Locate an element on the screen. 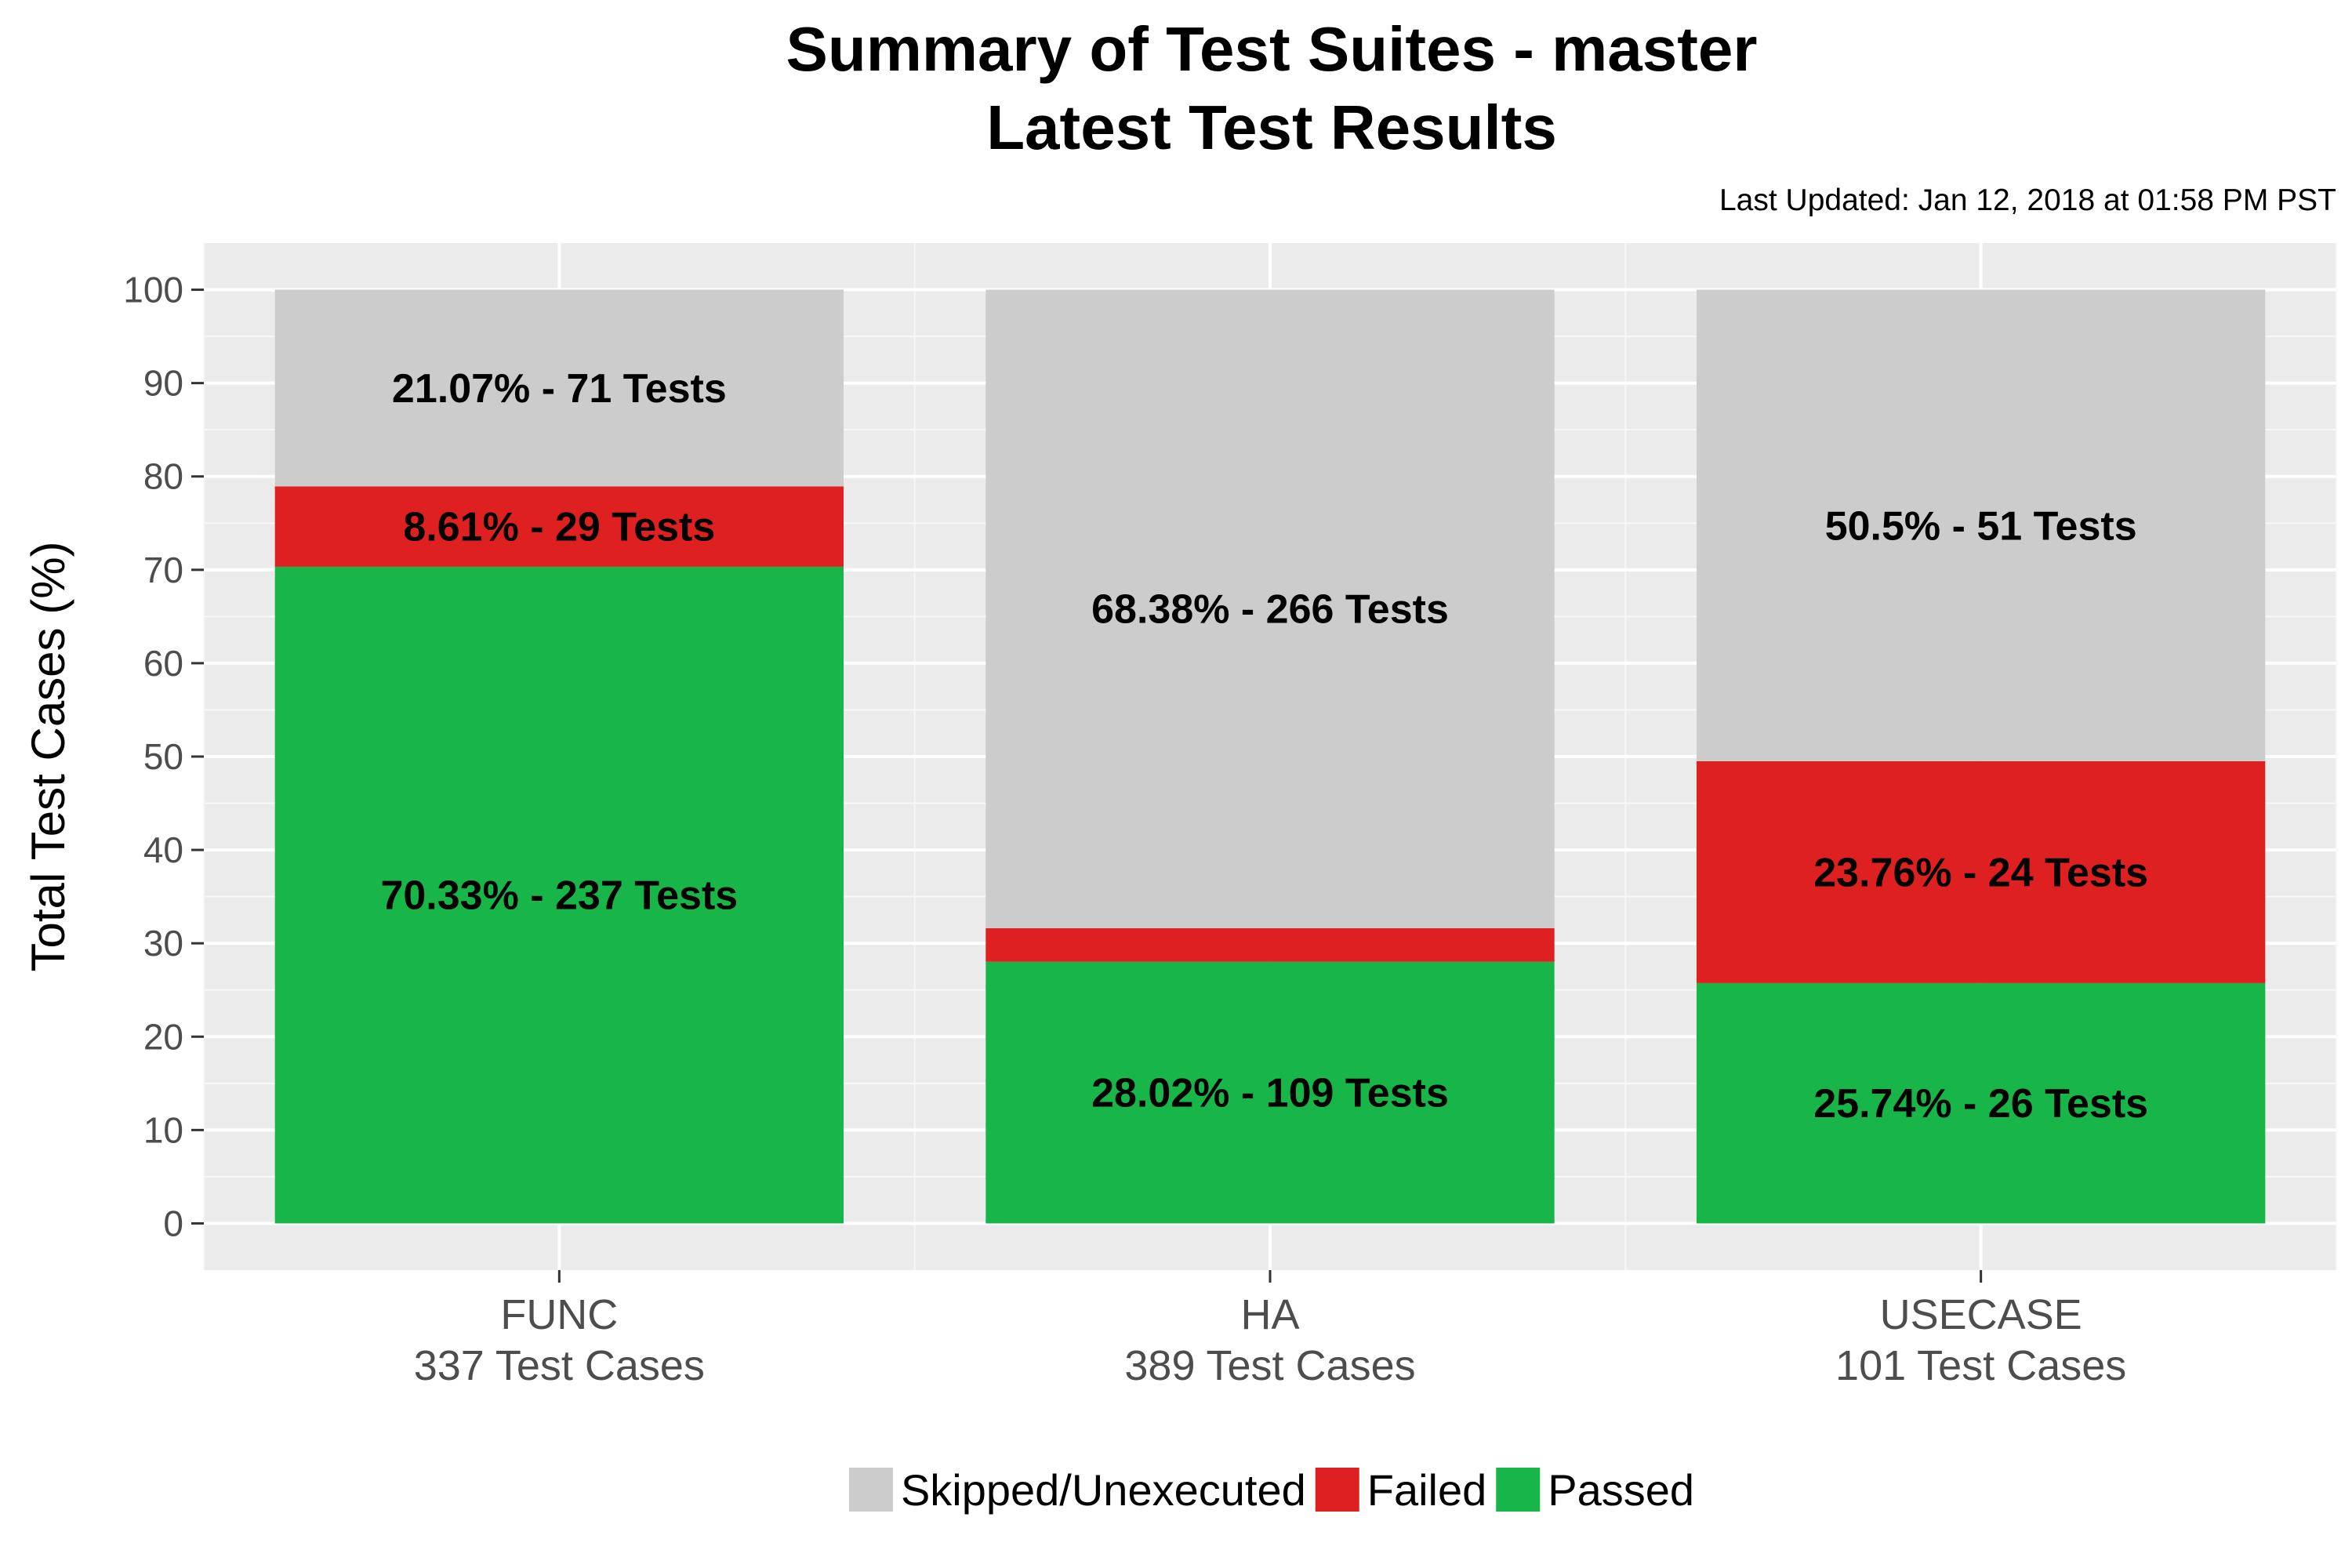 The image size is (2352, 1568). bar-segment-passed-ha is located at coordinates (1270, 1092).